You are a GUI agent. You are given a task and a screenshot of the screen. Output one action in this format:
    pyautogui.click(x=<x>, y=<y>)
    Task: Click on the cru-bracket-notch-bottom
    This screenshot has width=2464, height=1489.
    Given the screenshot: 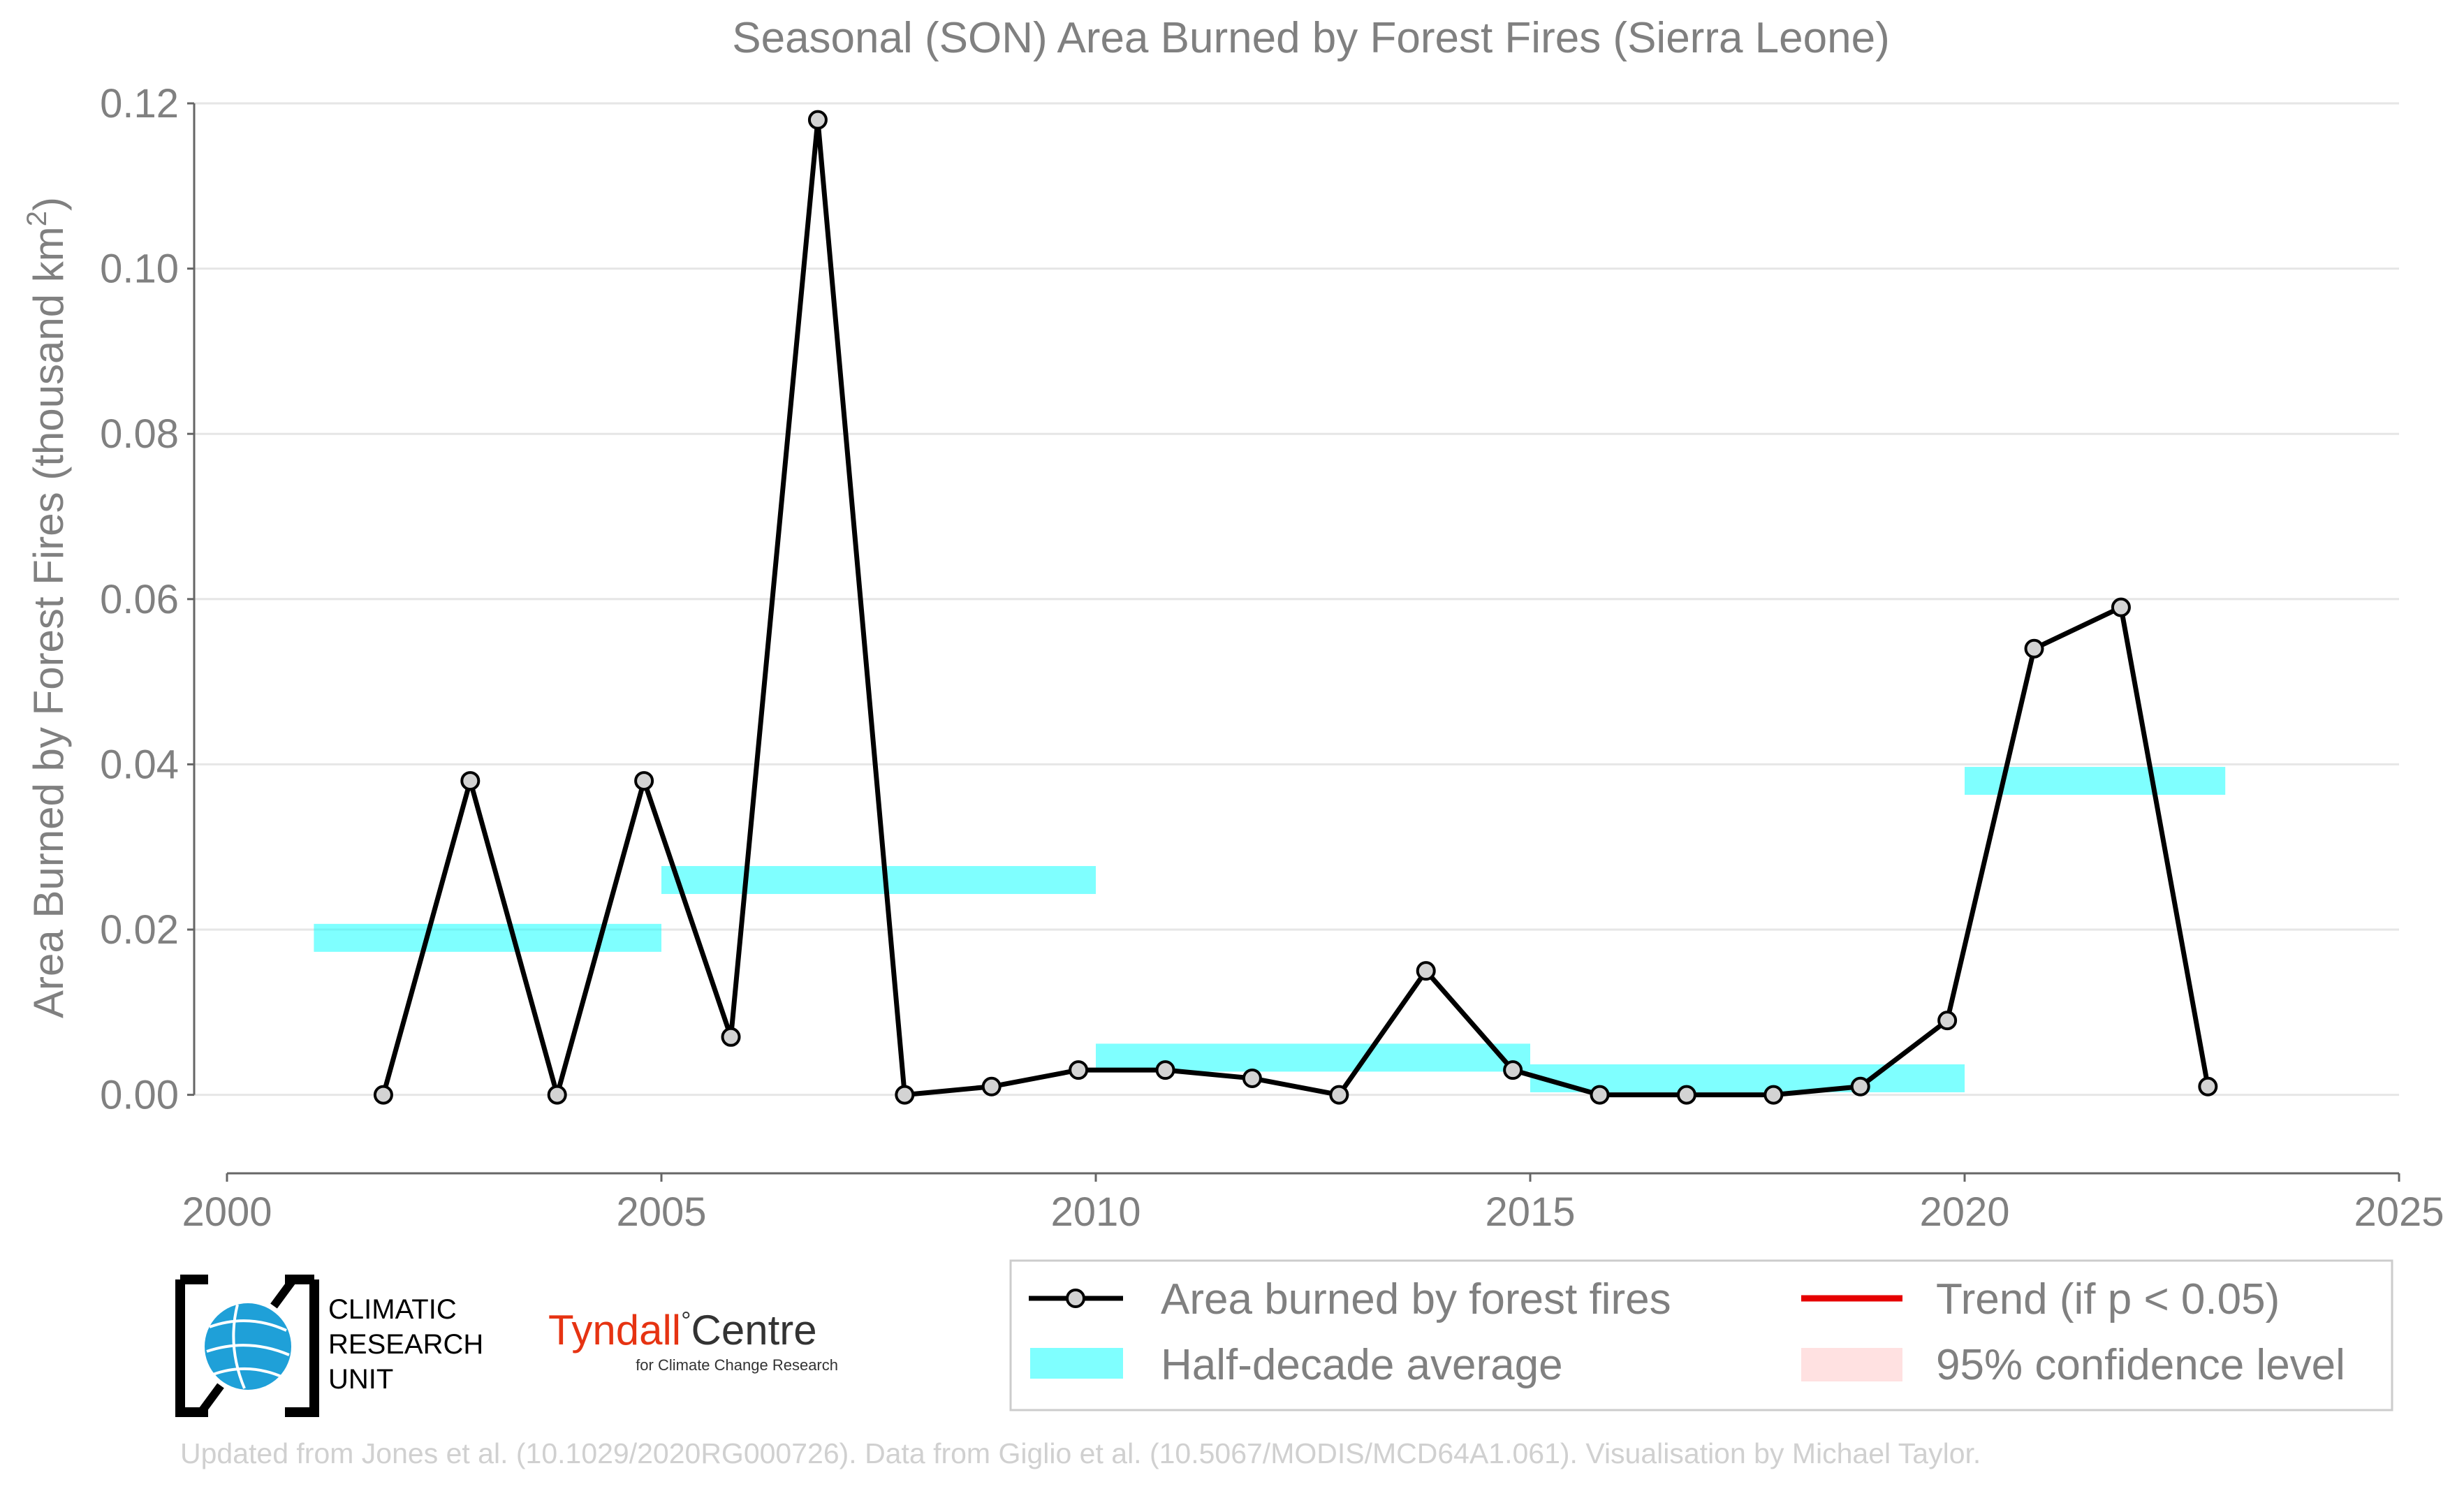 What is the action you would take?
    pyautogui.click(x=211, y=1399)
    